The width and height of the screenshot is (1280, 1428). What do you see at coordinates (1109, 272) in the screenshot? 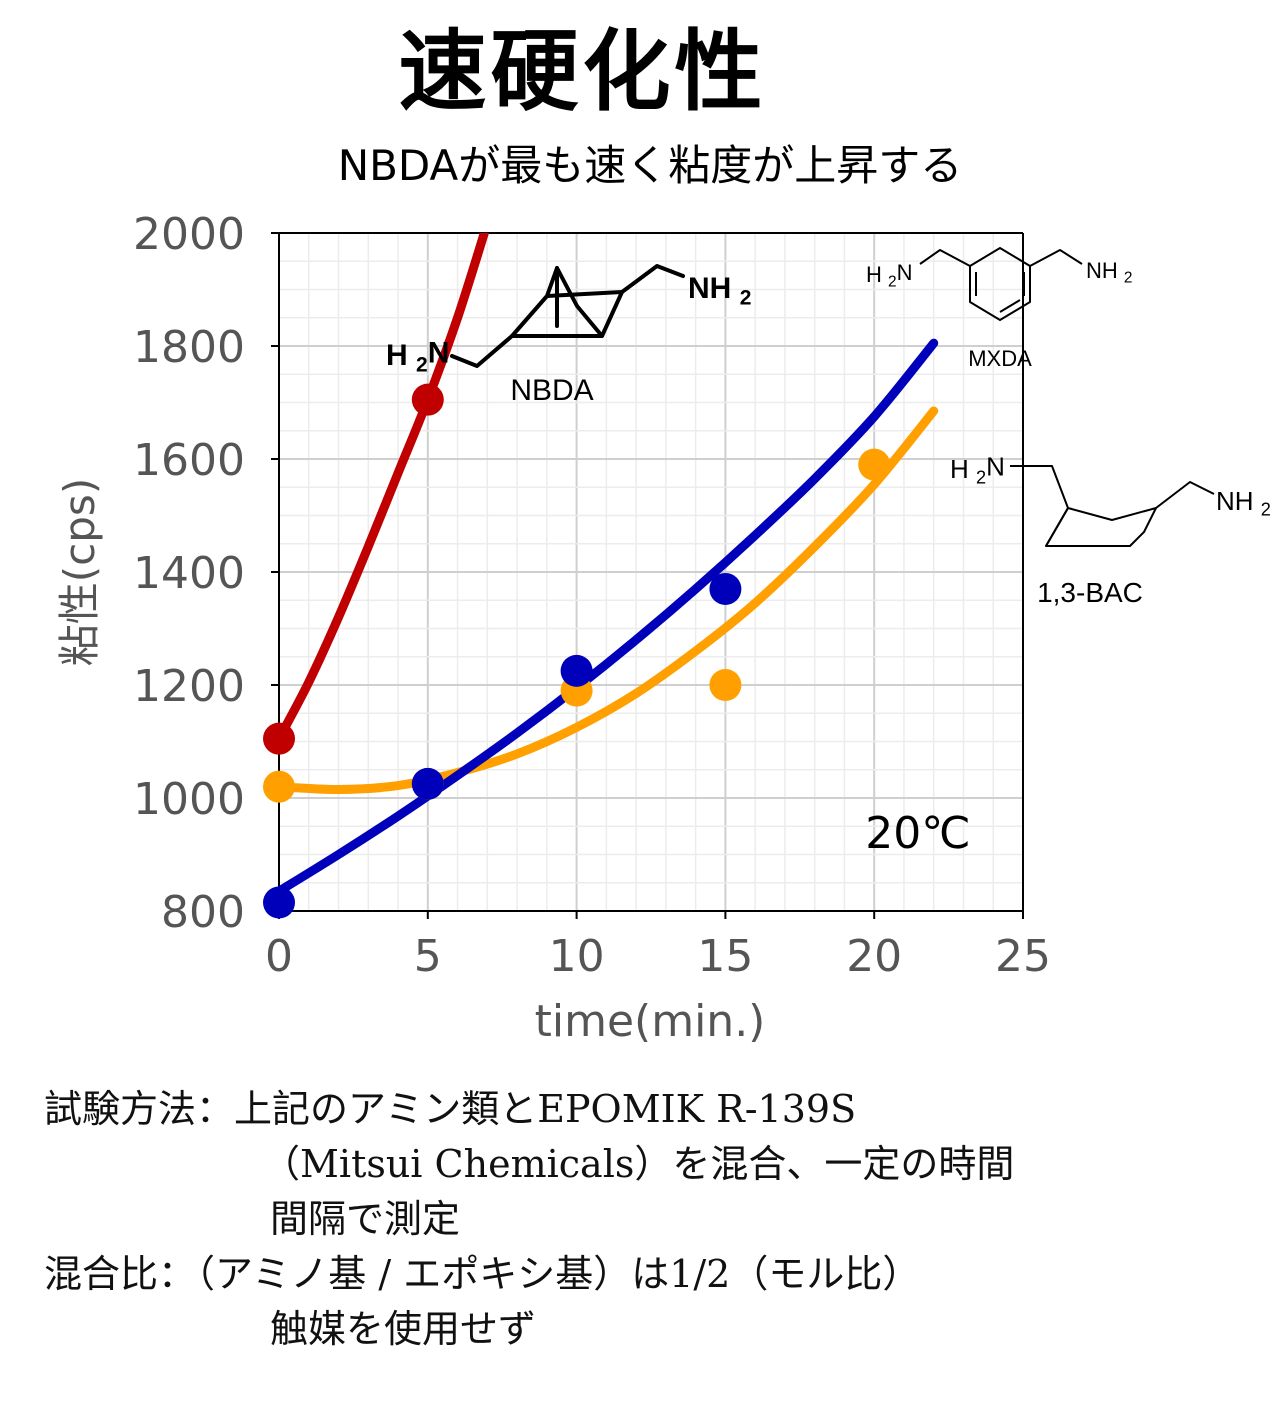
I see `mxda-amine-right-label: NH 2` at bounding box center [1109, 272].